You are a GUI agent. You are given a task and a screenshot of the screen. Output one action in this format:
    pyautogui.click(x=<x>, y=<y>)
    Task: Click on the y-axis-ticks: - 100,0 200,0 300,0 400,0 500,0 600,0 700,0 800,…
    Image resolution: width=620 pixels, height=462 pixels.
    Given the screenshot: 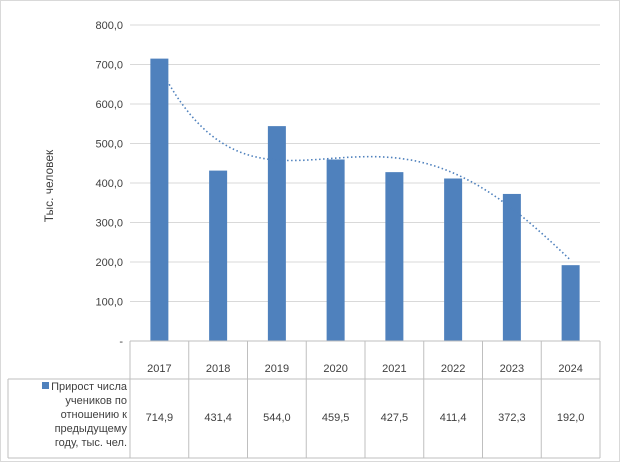 What is the action you would take?
    pyautogui.click(x=109, y=184)
    